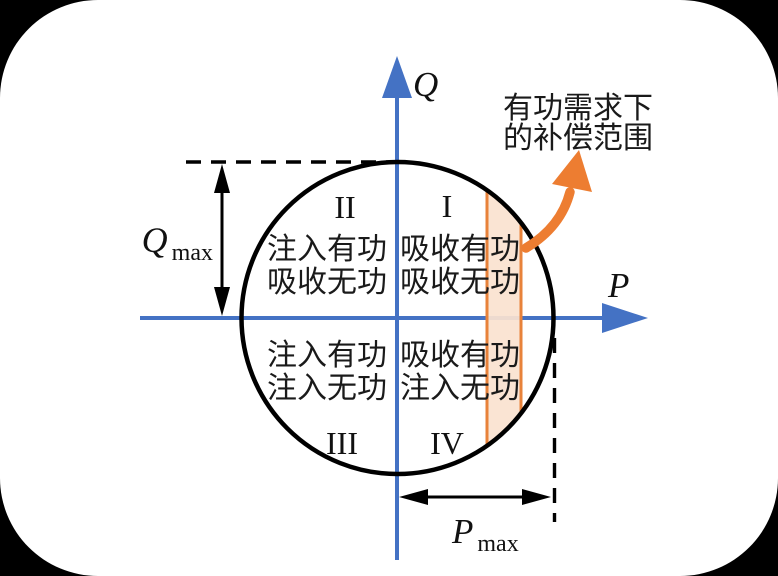 Image resolution: width=778 pixels, height=576 pixels. I want to click on quadrant-2-line1: 注入有功, so click(327, 249).